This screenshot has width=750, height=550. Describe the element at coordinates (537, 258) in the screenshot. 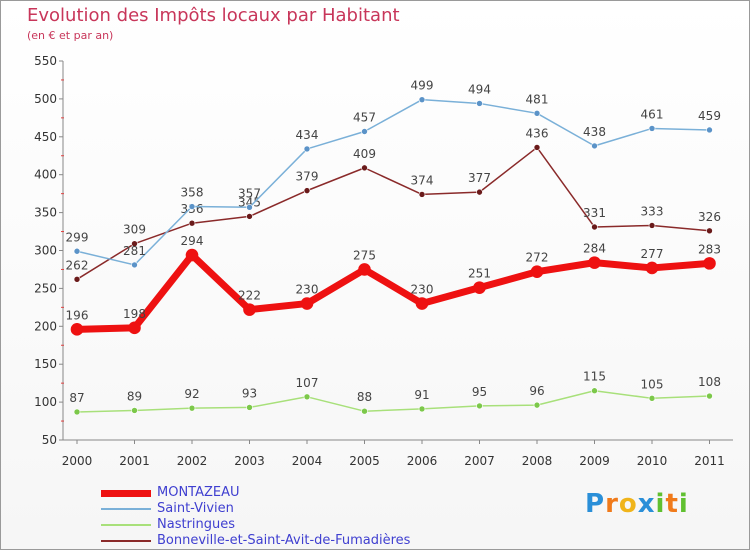

I see `data-label: 272` at that location.